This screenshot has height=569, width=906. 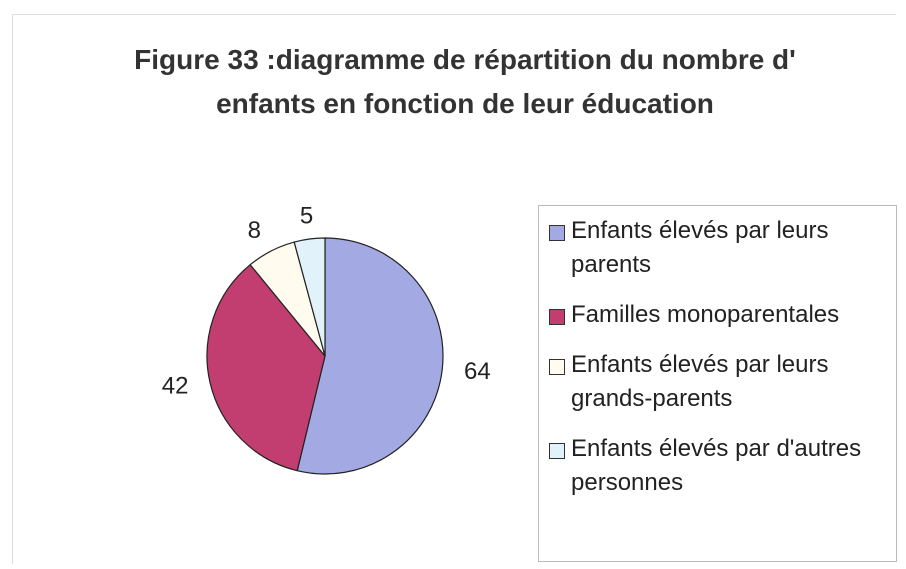 I want to click on legend-item: Enfants élevés par leurs parents, so click(x=719, y=248).